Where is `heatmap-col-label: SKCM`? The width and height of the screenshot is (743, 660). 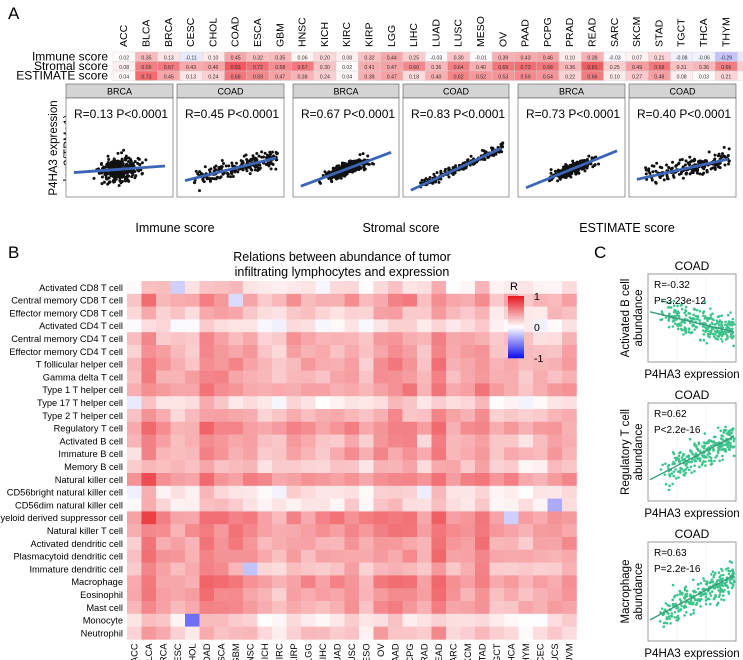
heatmap-col-label: SKCM is located at coordinates (468, 651).